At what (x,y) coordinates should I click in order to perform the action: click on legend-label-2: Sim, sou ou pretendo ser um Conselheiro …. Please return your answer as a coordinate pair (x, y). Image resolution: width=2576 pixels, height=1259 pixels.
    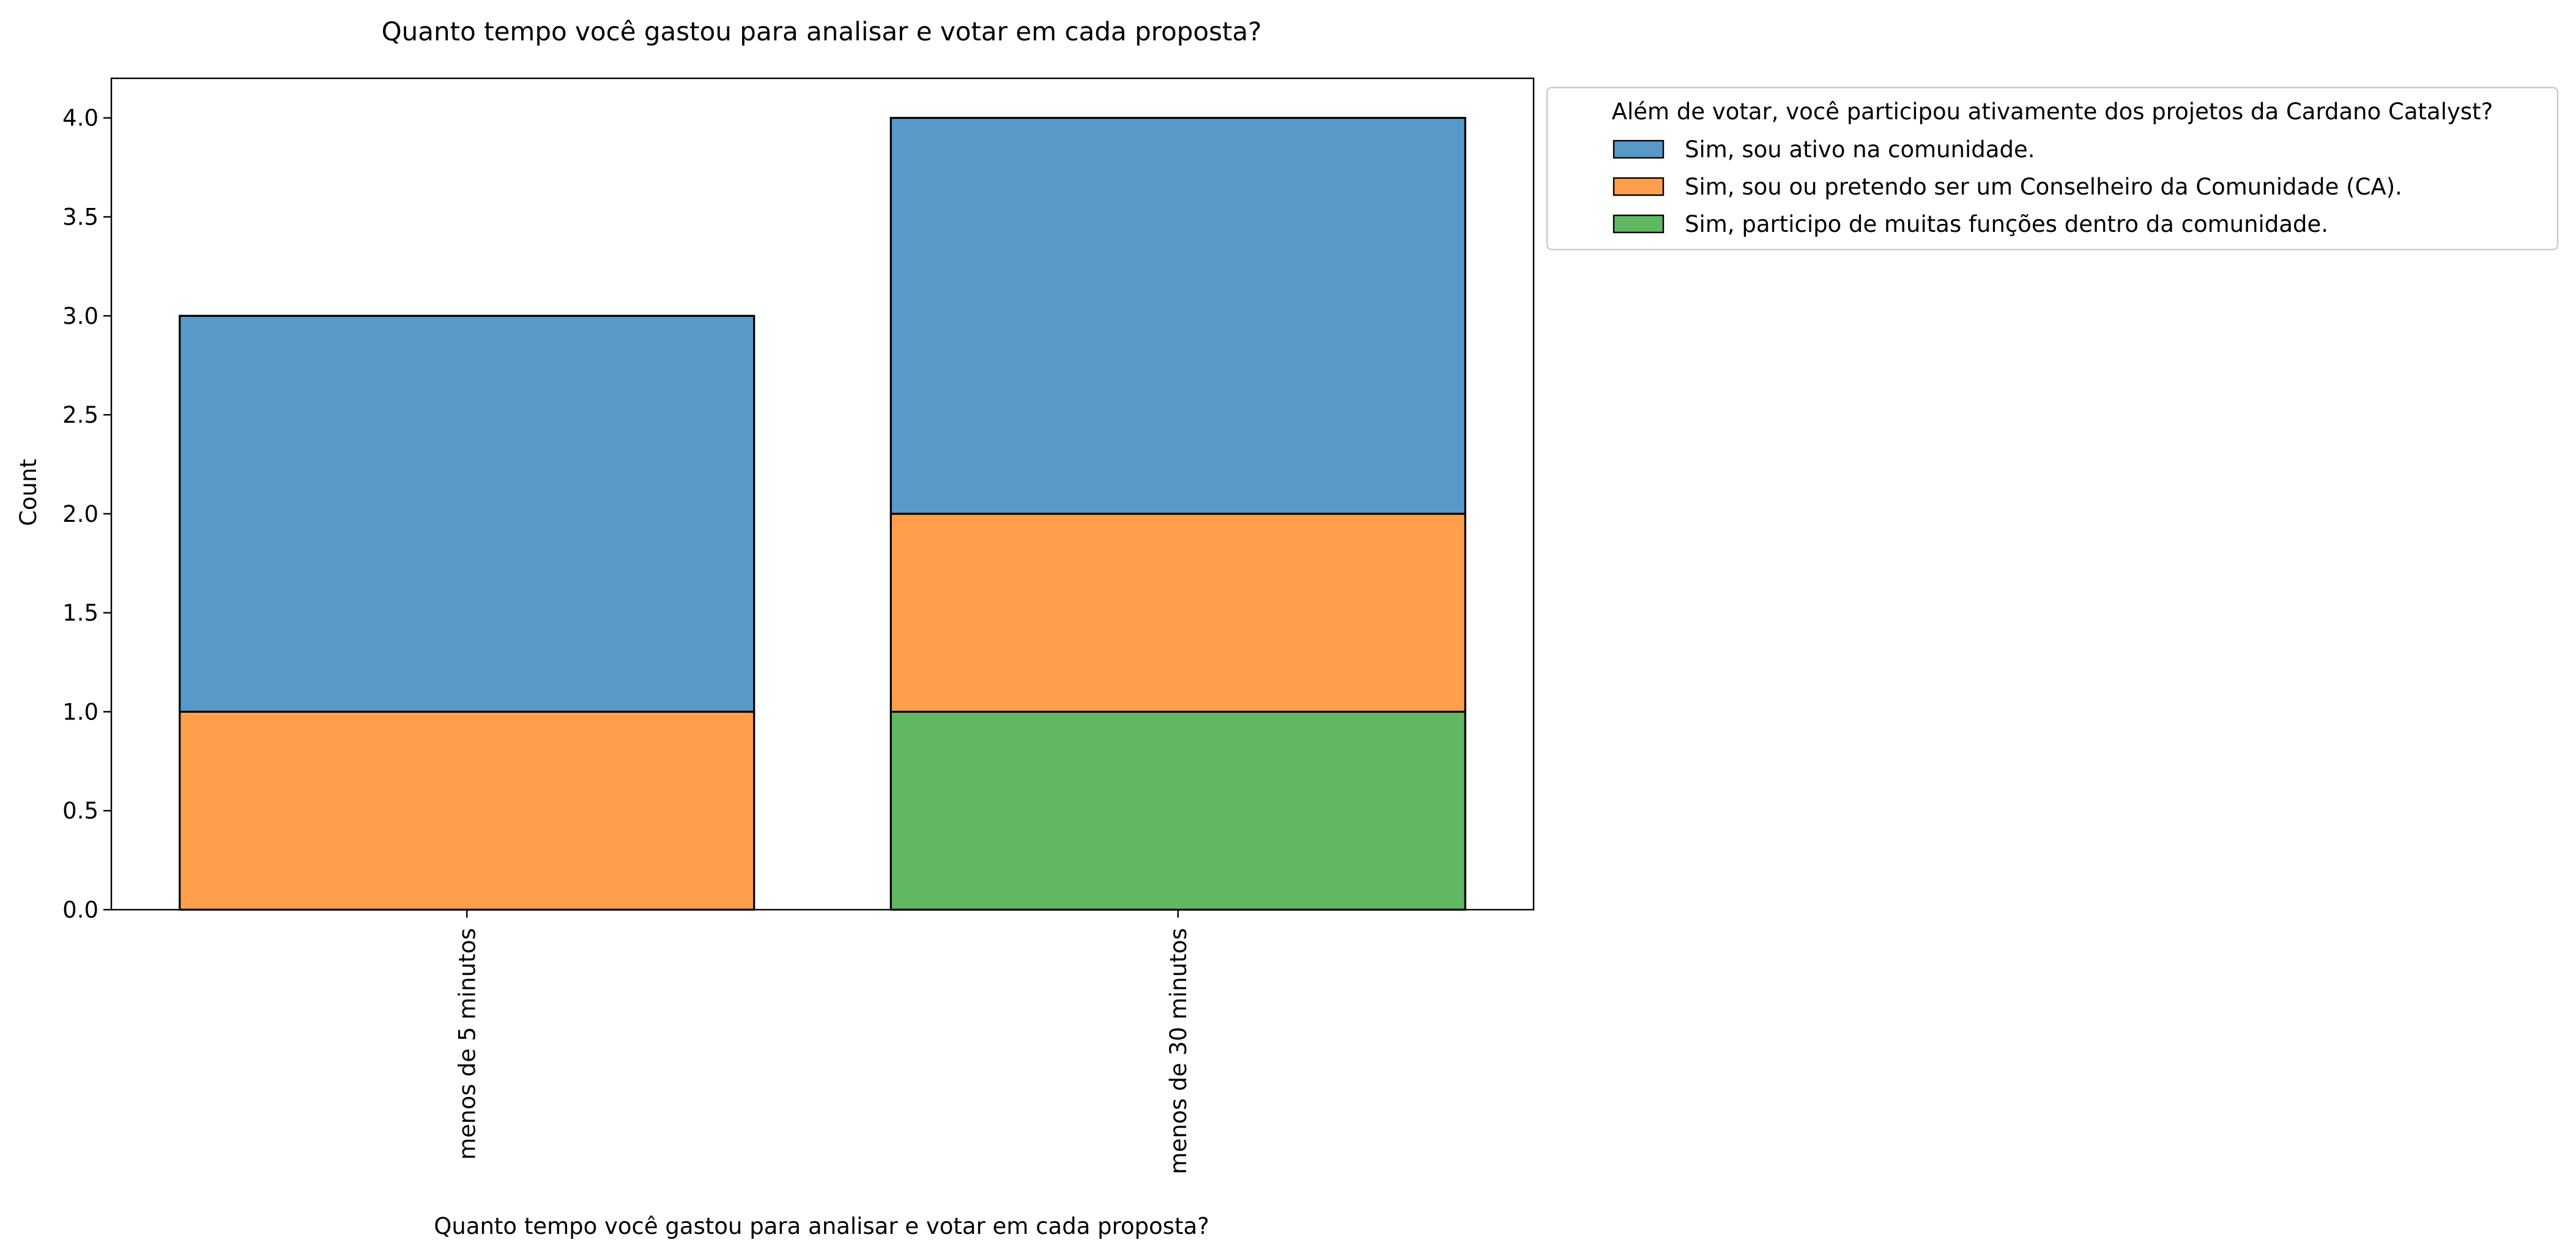
    Looking at the image, I should click on (2043, 187).